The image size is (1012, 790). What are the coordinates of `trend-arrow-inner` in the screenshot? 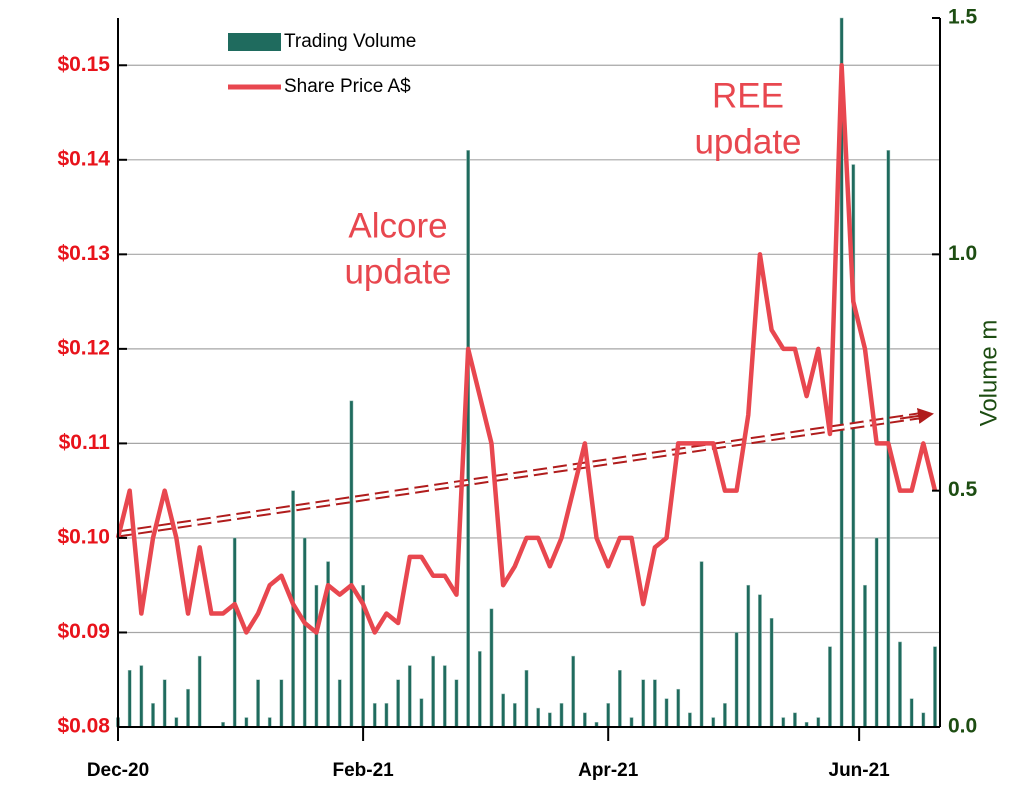 It's located at (521, 474).